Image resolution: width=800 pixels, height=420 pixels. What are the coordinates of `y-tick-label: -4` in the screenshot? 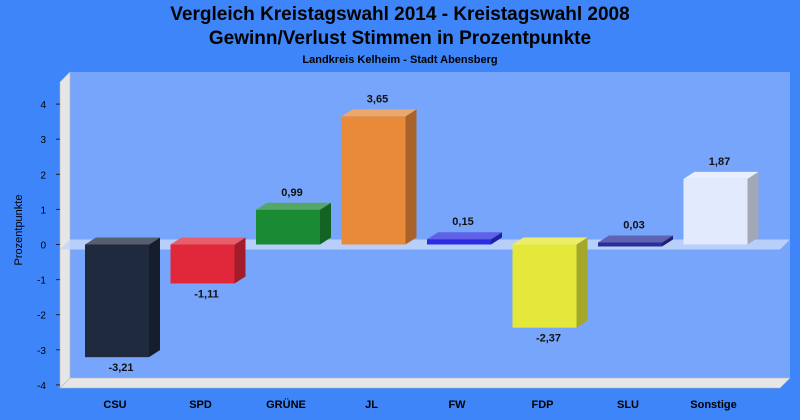 It's located at (41, 386).